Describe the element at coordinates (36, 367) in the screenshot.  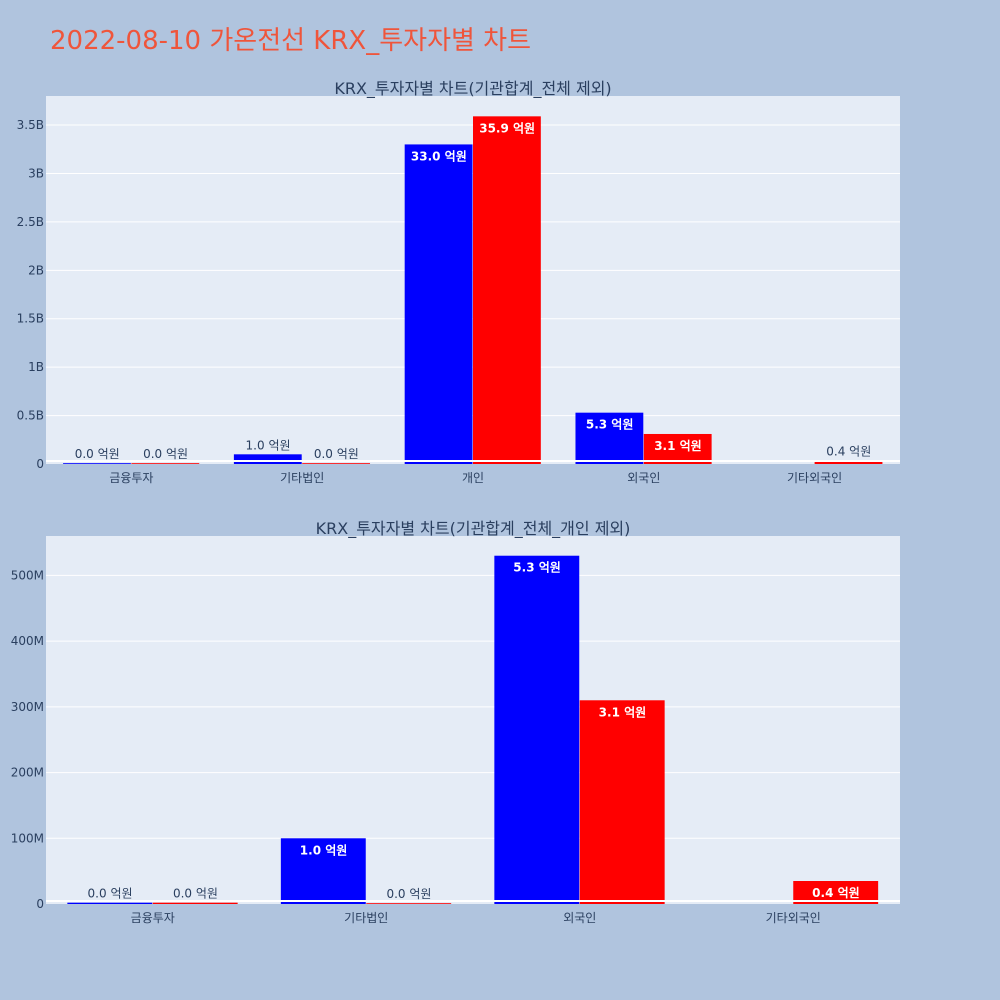
I see `y-tick-label: 1B` at that location.